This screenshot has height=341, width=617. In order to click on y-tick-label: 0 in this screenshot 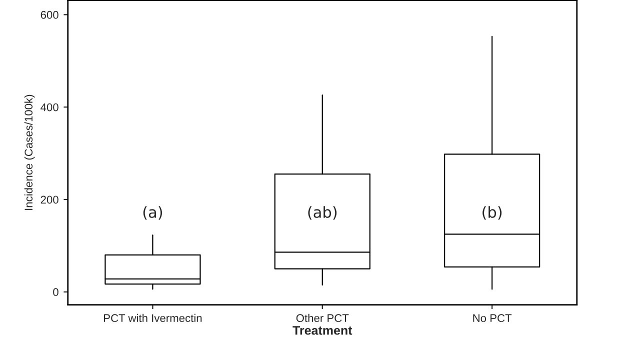, I will do `click(55, 292)`.